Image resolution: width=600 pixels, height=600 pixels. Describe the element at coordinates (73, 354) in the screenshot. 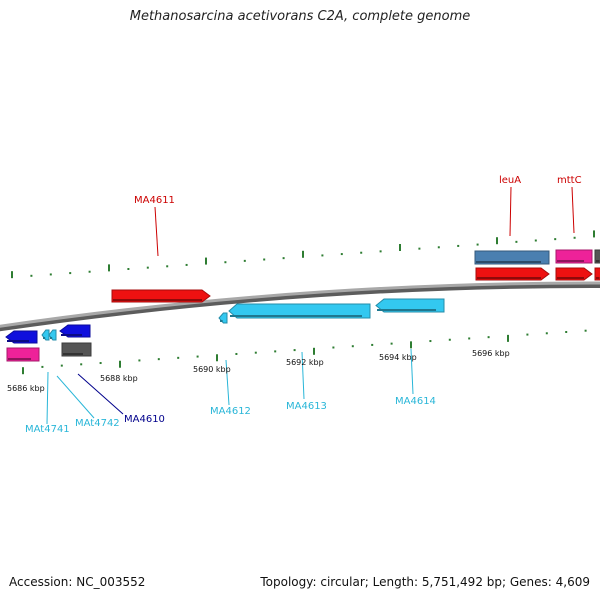

I see `gene-ma4610-gray-shade` at that location.